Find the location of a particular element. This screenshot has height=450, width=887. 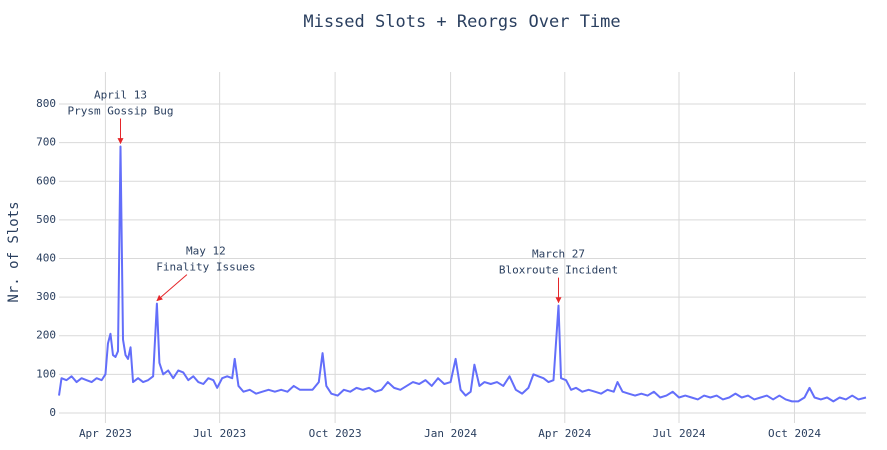

x-tick-label: Jul 2023 is located at coordinates (219, 433).